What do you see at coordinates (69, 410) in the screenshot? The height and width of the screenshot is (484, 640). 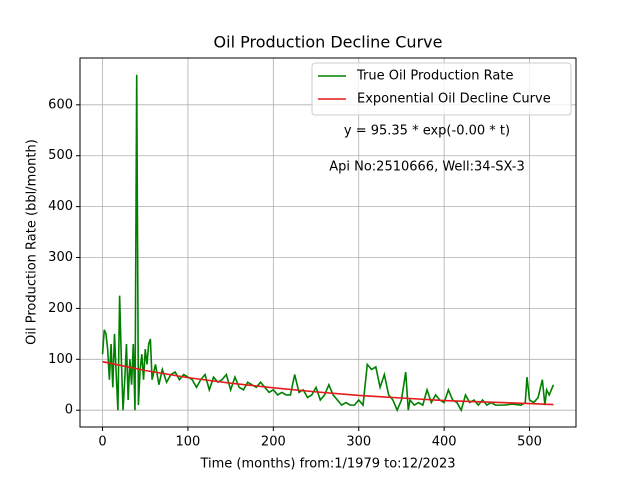 I see `y-tick-label: 0` at bounding box center [69, 410].